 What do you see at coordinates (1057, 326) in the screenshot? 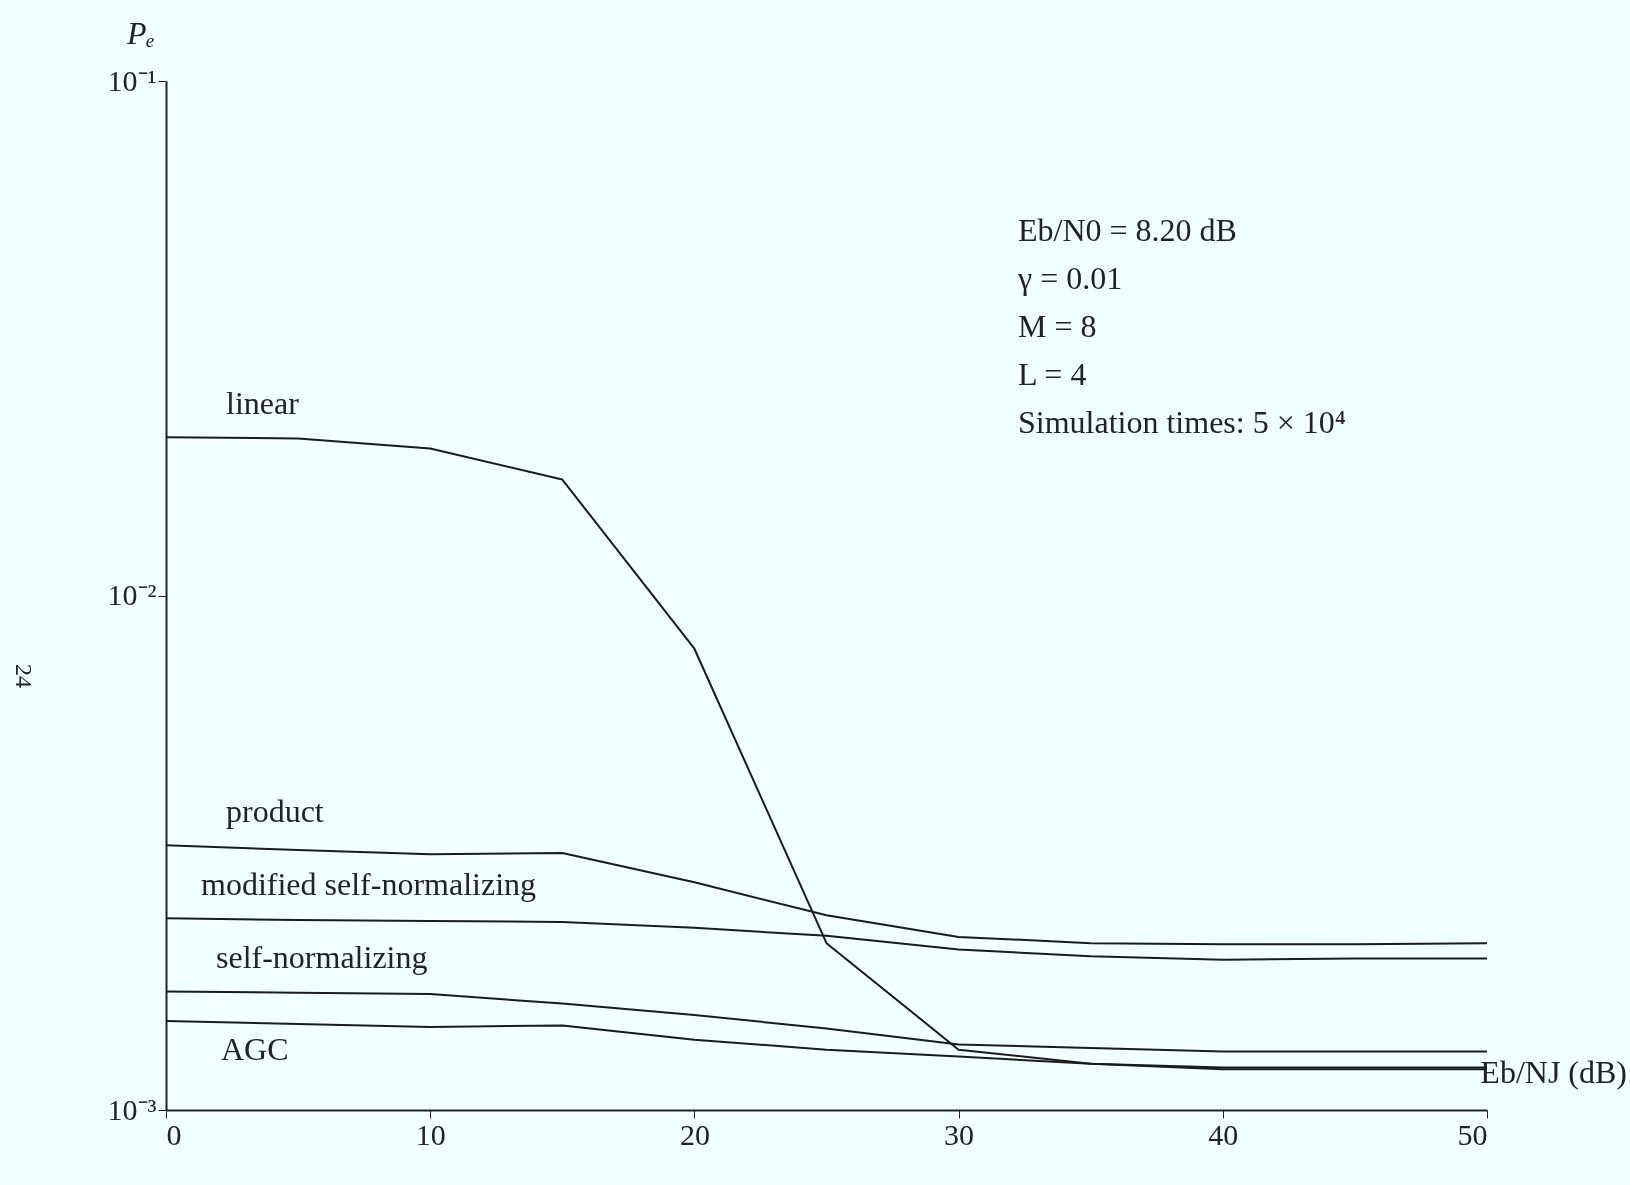
I see `annotation: M = 8` at bounding box center [1057, 326].